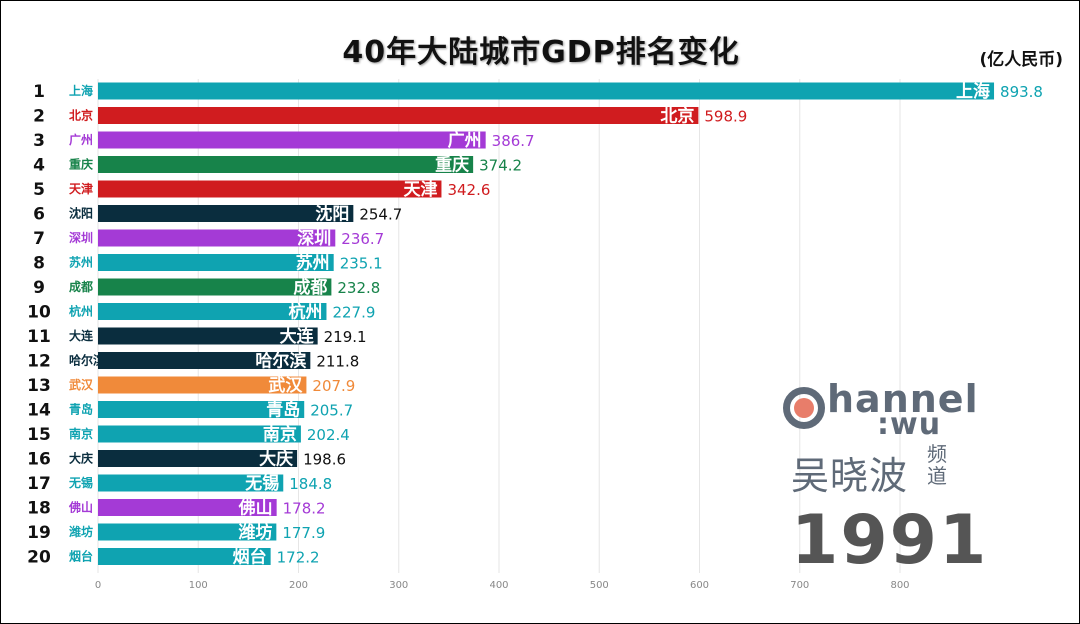 This screenshot has width=1080, height=624. Describe the element at coordinates (39, 337) in the screenshot. I see `rank-label: 11` at that location.